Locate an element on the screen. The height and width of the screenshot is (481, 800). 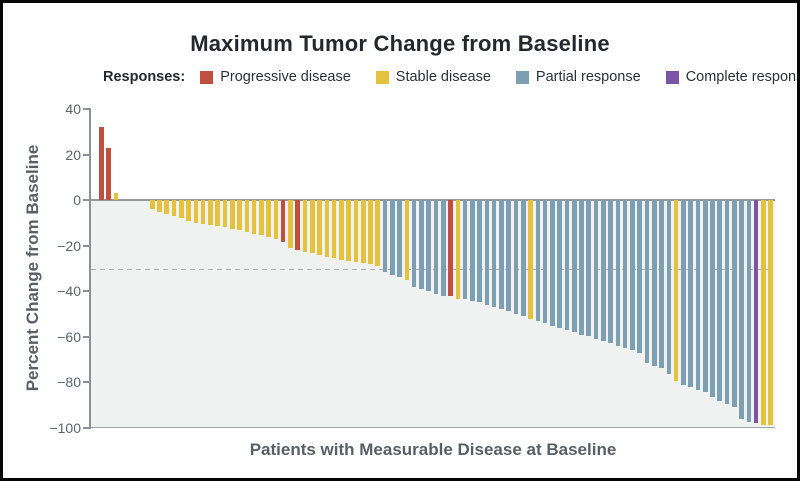
legend-item-label: Complete response is located at coordinates (742, 77).